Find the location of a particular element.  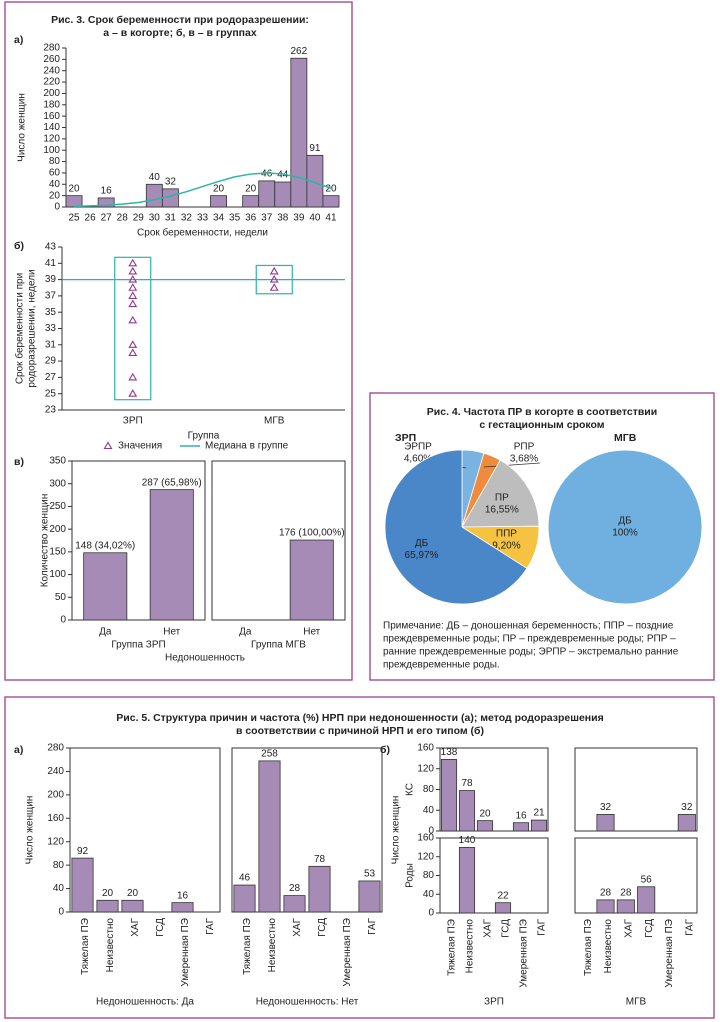

y-tick-label: 37 is located at coordinates (51, 296).